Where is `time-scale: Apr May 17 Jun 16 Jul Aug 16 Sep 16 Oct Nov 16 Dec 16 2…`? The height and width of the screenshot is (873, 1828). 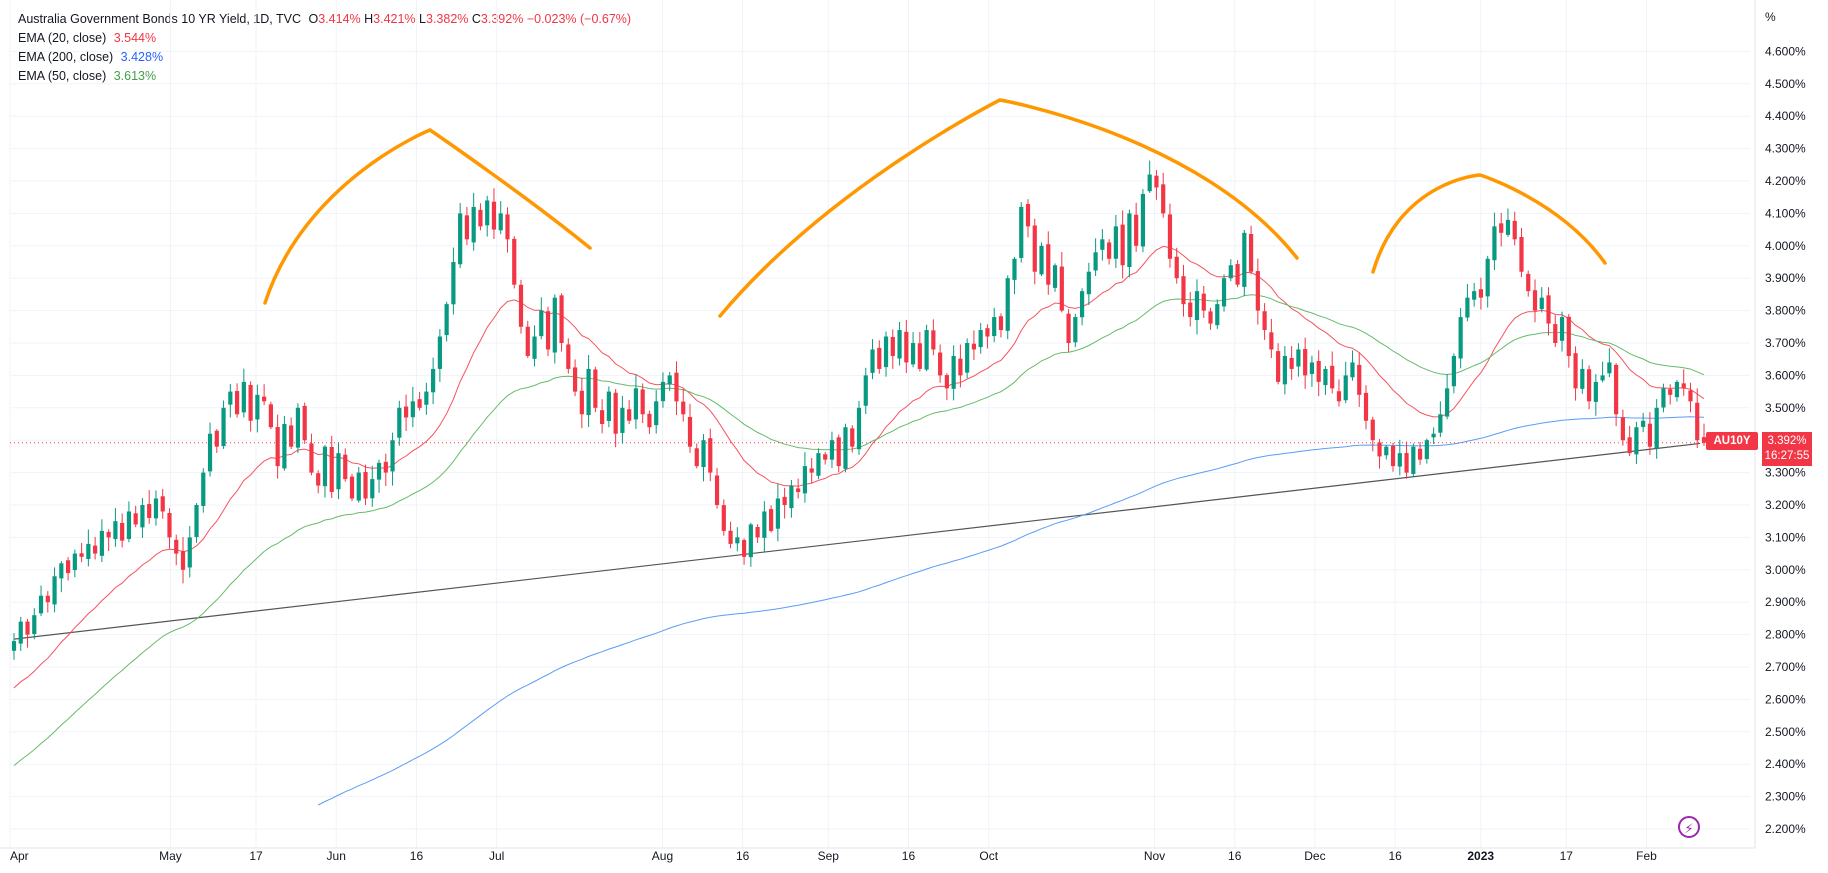
time-scale: Apr May 17 Jun 16 Jul Aug 16 Sep 16 Oct Nov 16 Dec 16 2… is located at coordinates (877, 855).